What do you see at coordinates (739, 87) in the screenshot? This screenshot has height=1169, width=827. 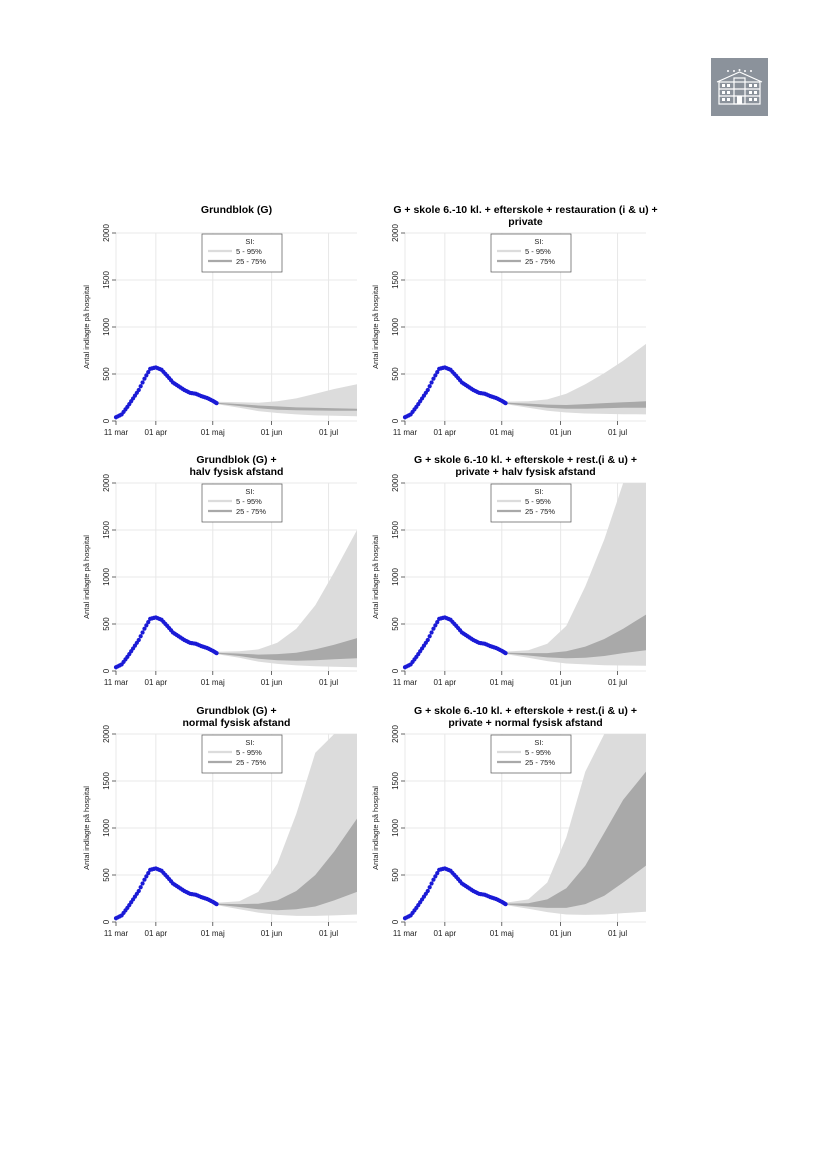 I see `logo` at bounding box center [739, 87].